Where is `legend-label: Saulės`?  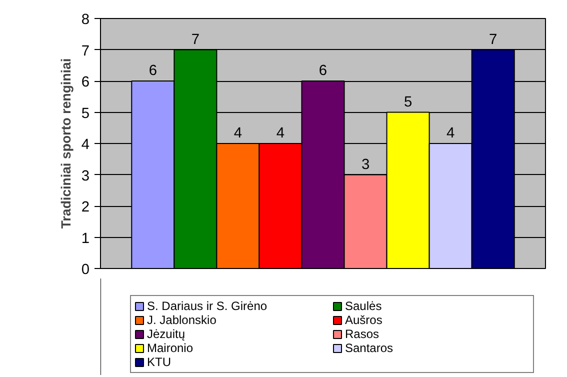 legend-label: Saulės is located at coordinates (364, 306).